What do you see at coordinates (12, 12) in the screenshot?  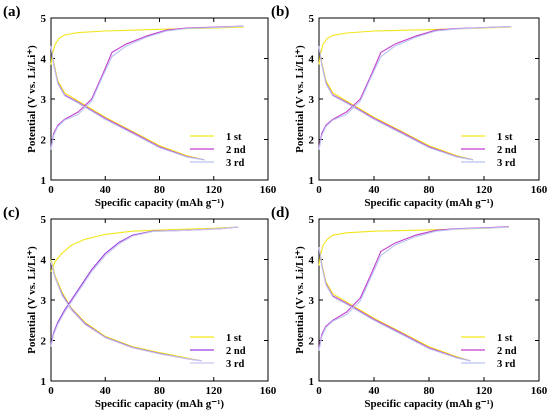 I see `panel-label: (a)` at bounding box center [12, 12].